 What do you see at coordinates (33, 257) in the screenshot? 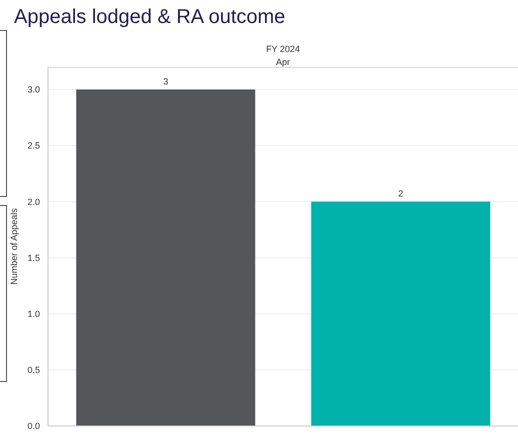
I see `y-tick-label: 1.5` at bounding box center [33, 257].